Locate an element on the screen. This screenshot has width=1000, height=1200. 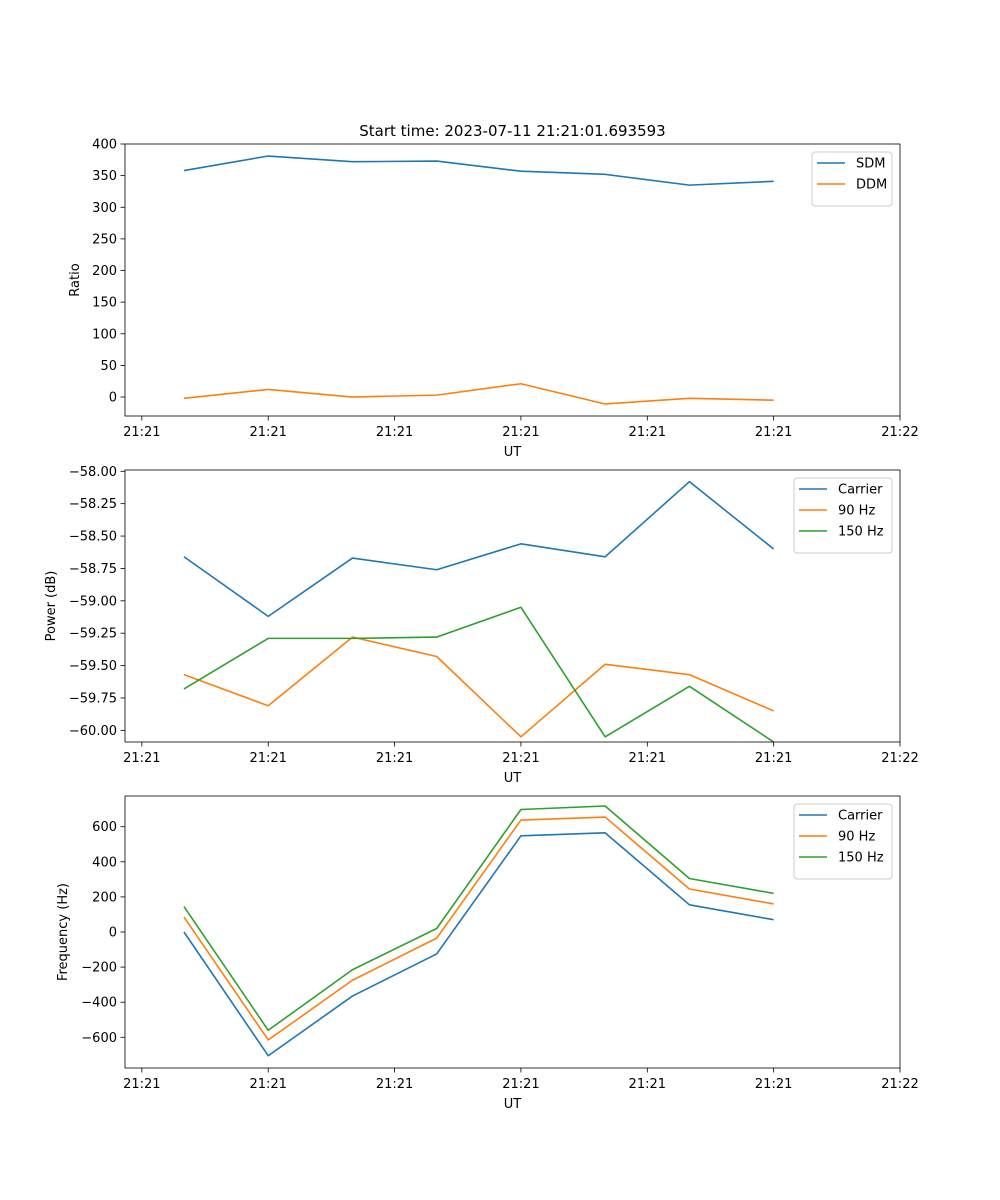
y-tick-label: −59.50 is located at coordinates (93, 666).